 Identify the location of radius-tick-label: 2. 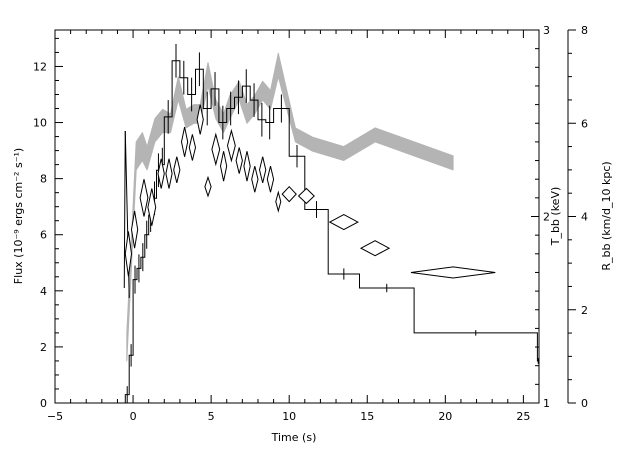
(584, 310).